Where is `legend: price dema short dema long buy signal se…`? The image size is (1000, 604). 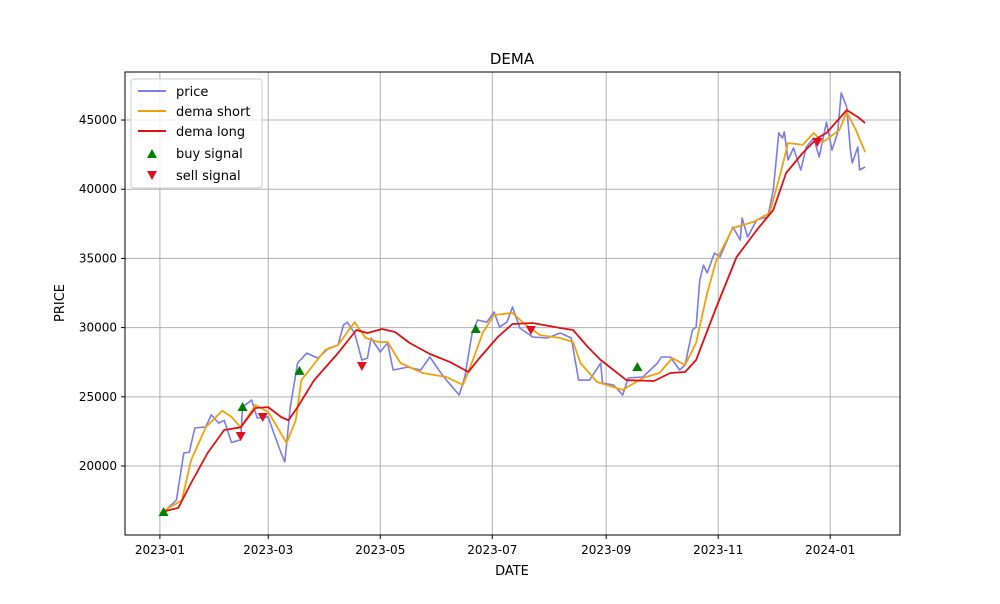
legend: price dema short dema long buy signal se… is located at coordinates (196, 133).